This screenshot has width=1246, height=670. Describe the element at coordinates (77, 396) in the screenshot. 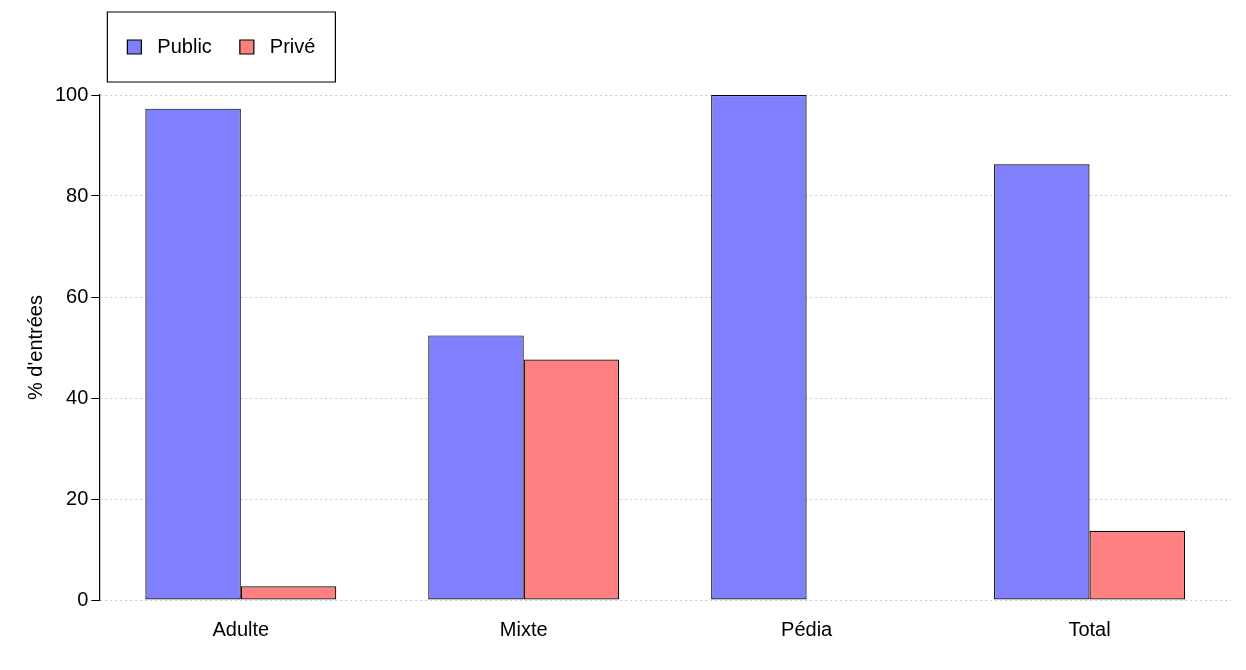

I see `y-tick-label: 40` at that location.